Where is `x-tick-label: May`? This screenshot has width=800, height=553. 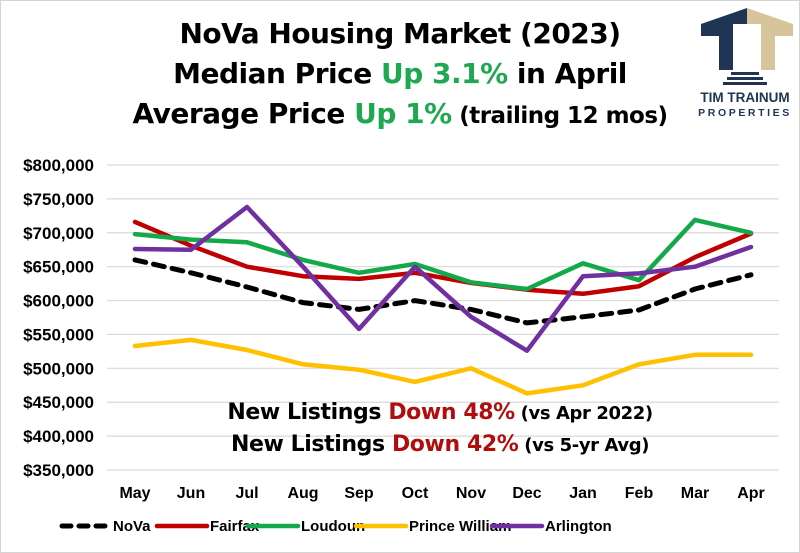 x-tick-label: May is located at coordinates (134, 493).